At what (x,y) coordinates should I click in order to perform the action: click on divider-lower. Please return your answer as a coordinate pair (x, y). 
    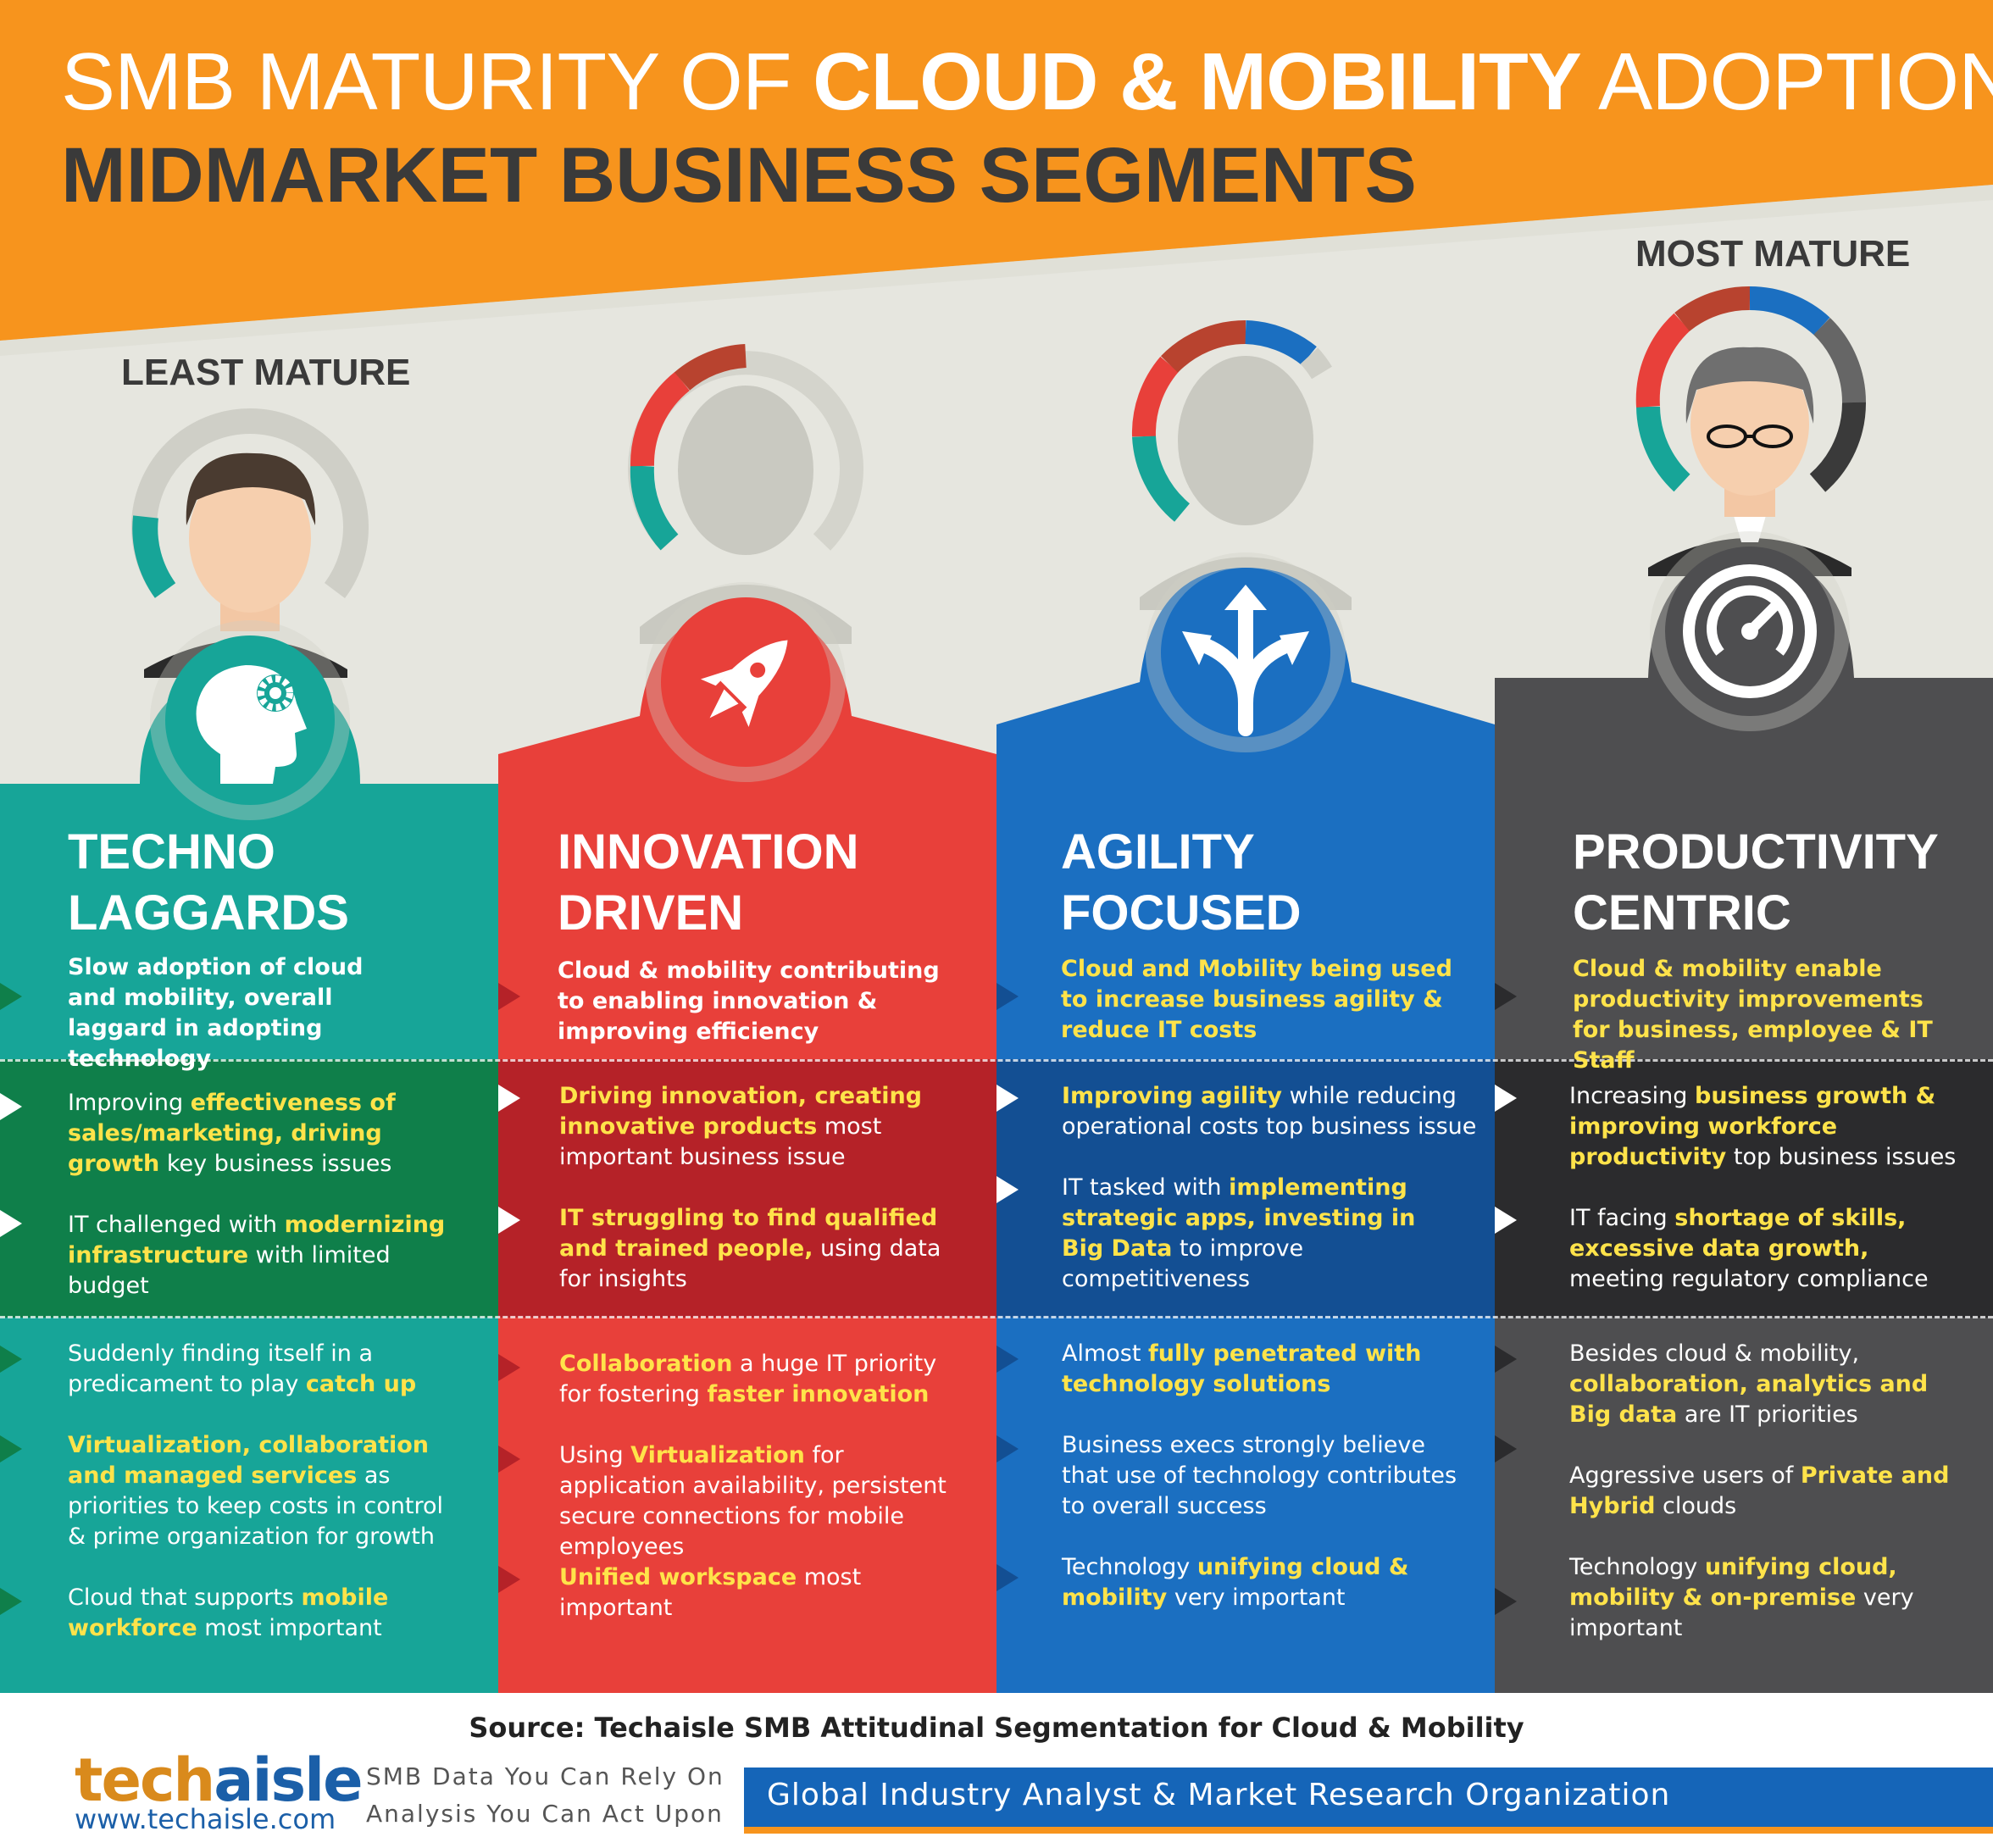
    Looking at the image, I should click on (996, 1317).